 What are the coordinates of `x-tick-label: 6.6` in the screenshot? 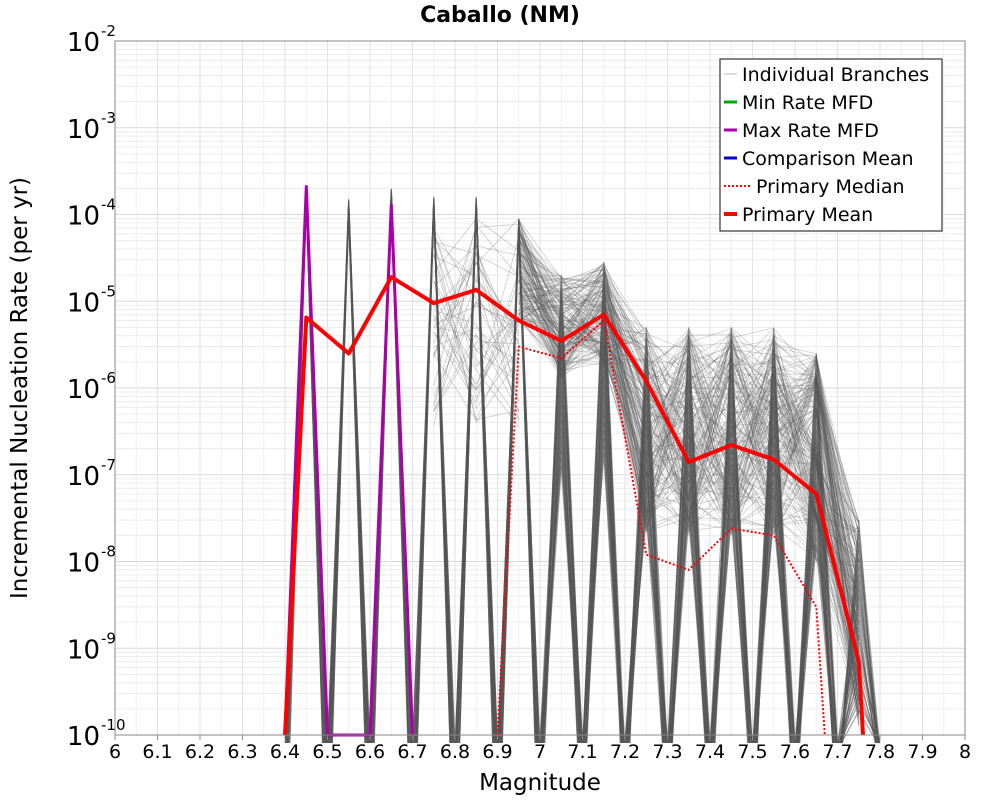 It's located at (370, 752).